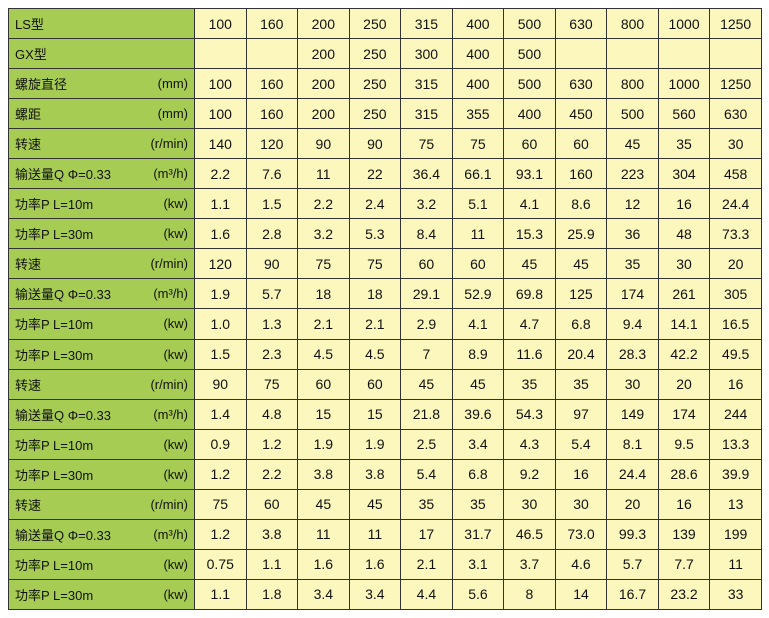 The image size is (769, 618). What do you see at coordinates (426, 294) in the screenshot?
I see `value-cell: 29.1` at bounding box center [426, 294].